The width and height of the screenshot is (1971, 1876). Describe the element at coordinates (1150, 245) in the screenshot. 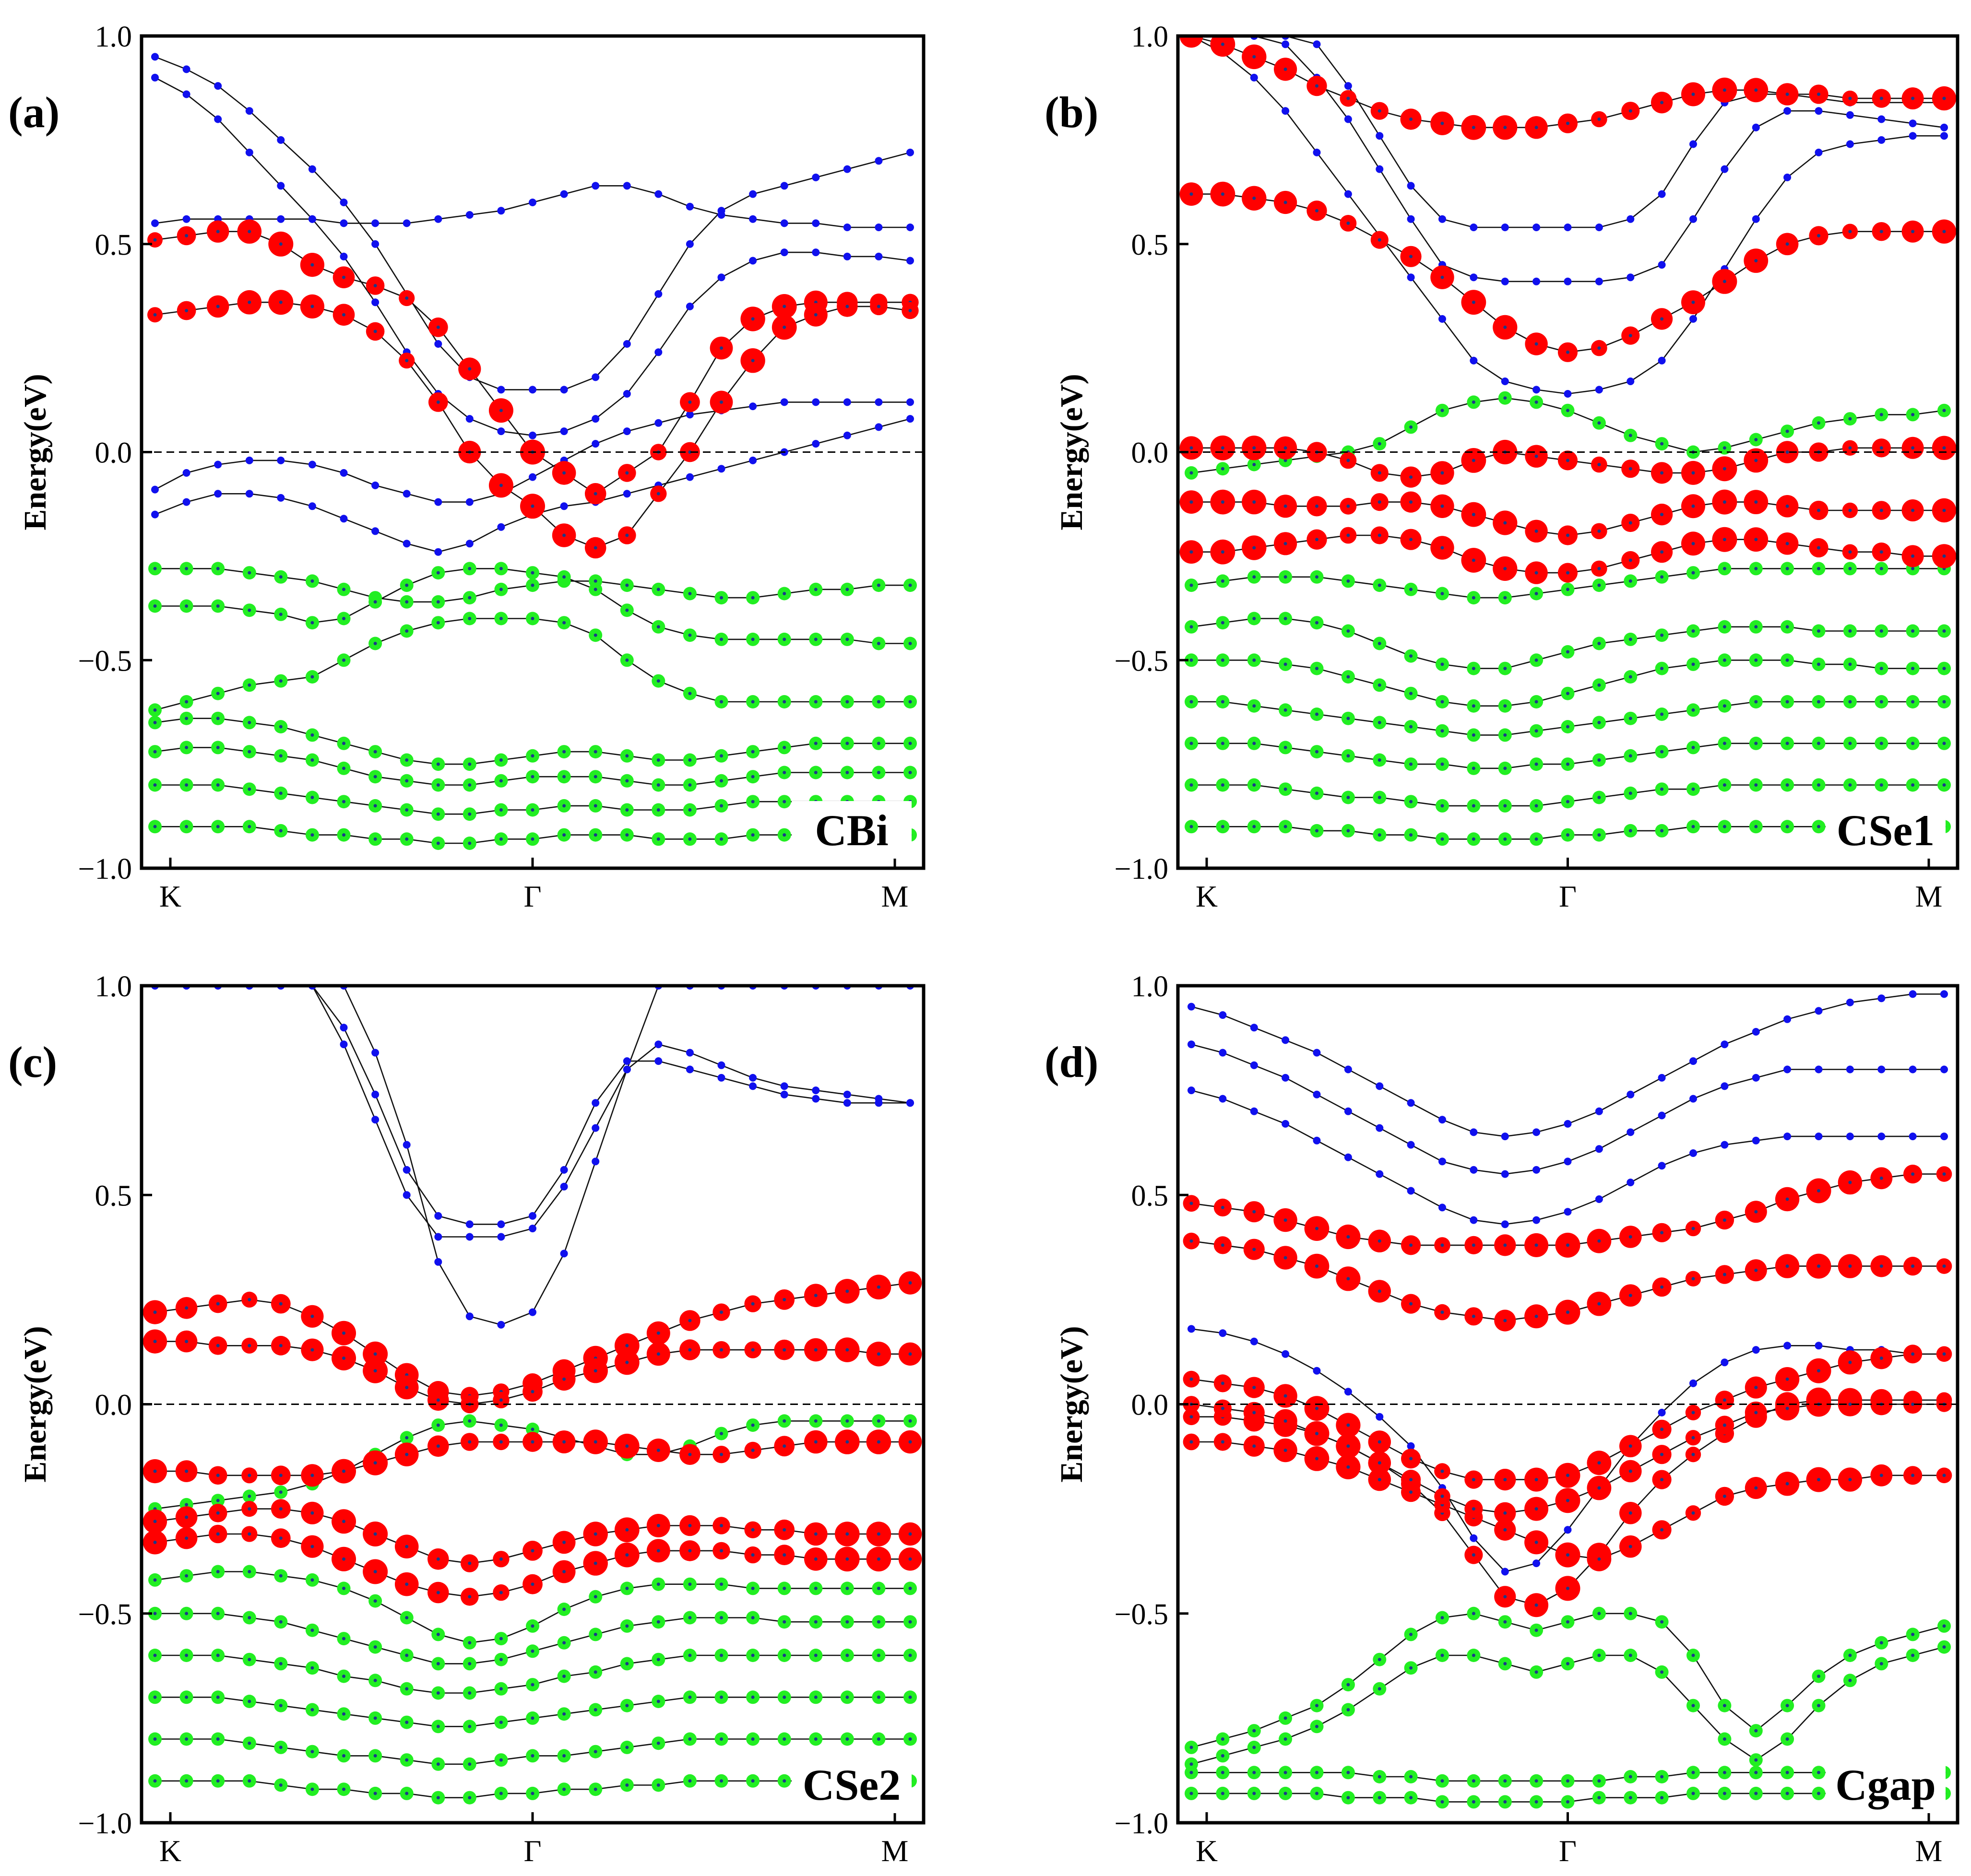

I see `y-tick-label: 0.5` at that location.